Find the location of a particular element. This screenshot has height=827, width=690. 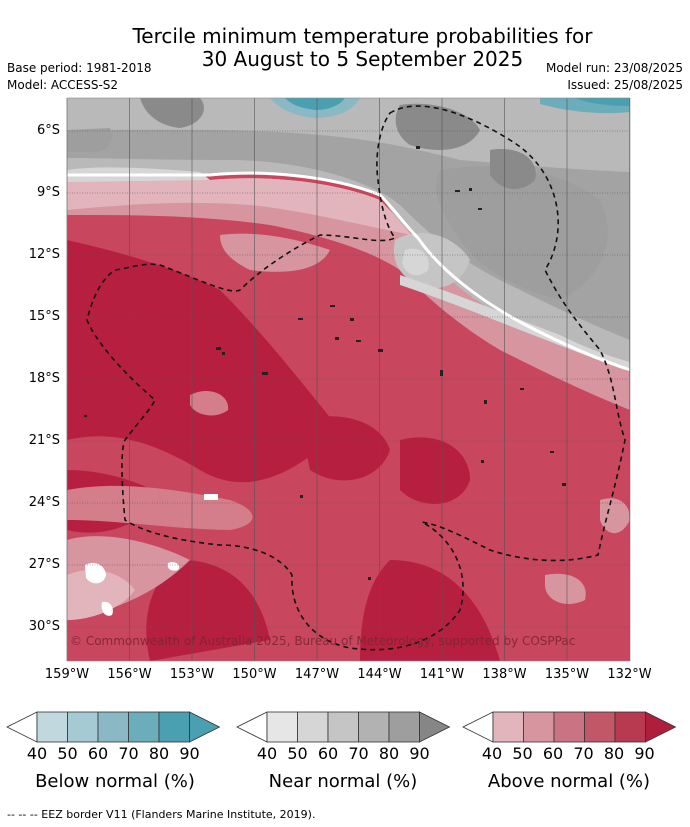

lat-label: 27°S is located at coordinates (44, 564).